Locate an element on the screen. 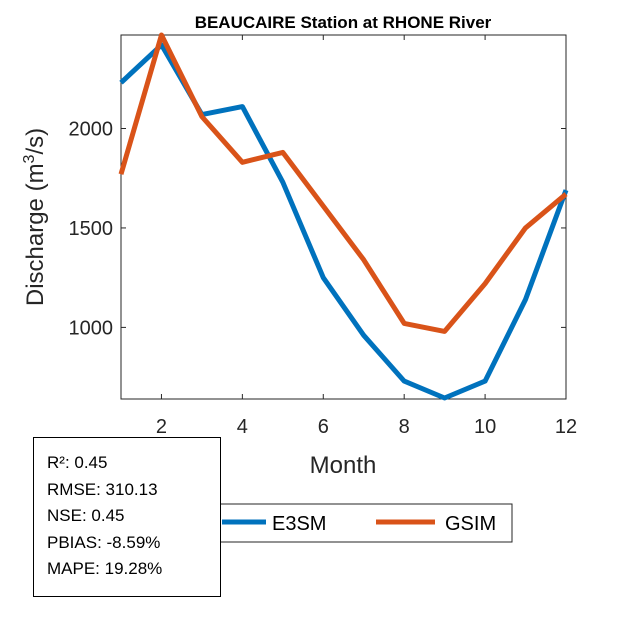  legend-label-gsim: GSIM is located at coordinates (470, 524).